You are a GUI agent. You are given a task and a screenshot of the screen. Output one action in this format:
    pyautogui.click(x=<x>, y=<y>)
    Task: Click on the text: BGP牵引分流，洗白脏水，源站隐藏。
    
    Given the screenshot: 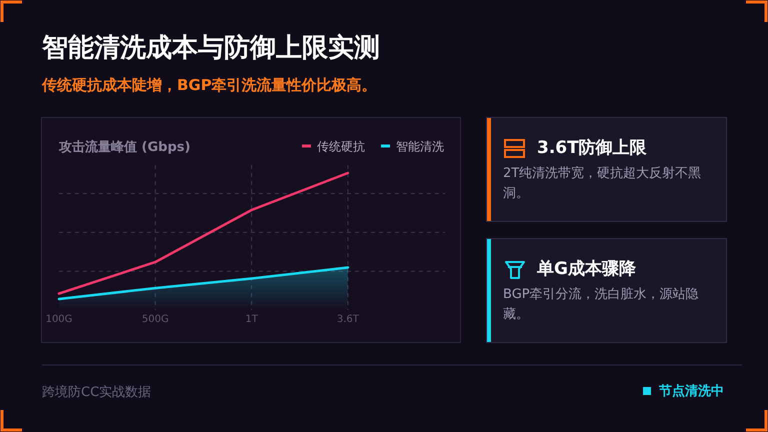 What is the action you would take?
    pyautogui.click(x=601, y=305)
    